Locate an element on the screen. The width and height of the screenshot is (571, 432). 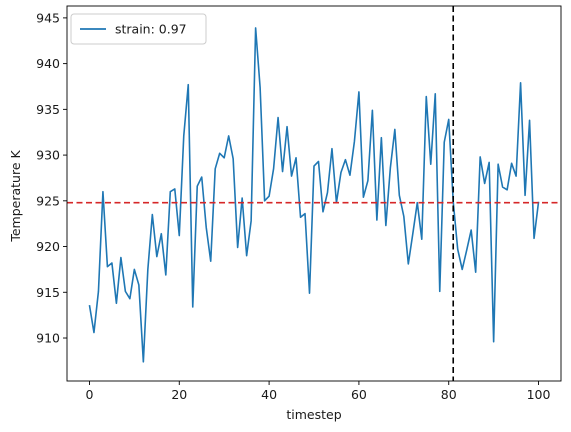
y-tick-label: 925 is located at coordinates (48, 200).